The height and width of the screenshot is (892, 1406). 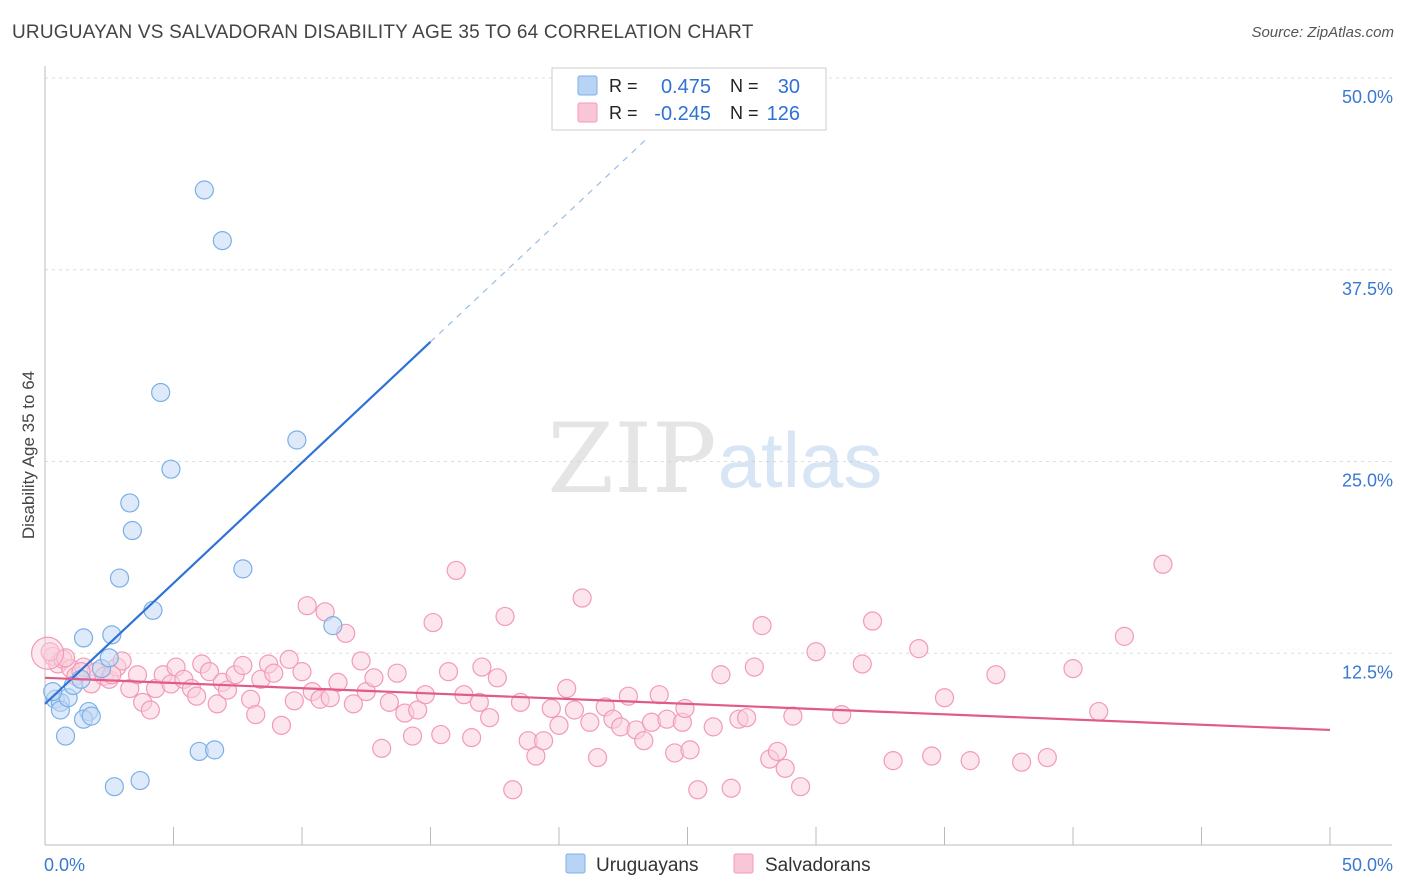 I want to click on x-tick-label-max: 50.0%, so click(x=1367, y=865).